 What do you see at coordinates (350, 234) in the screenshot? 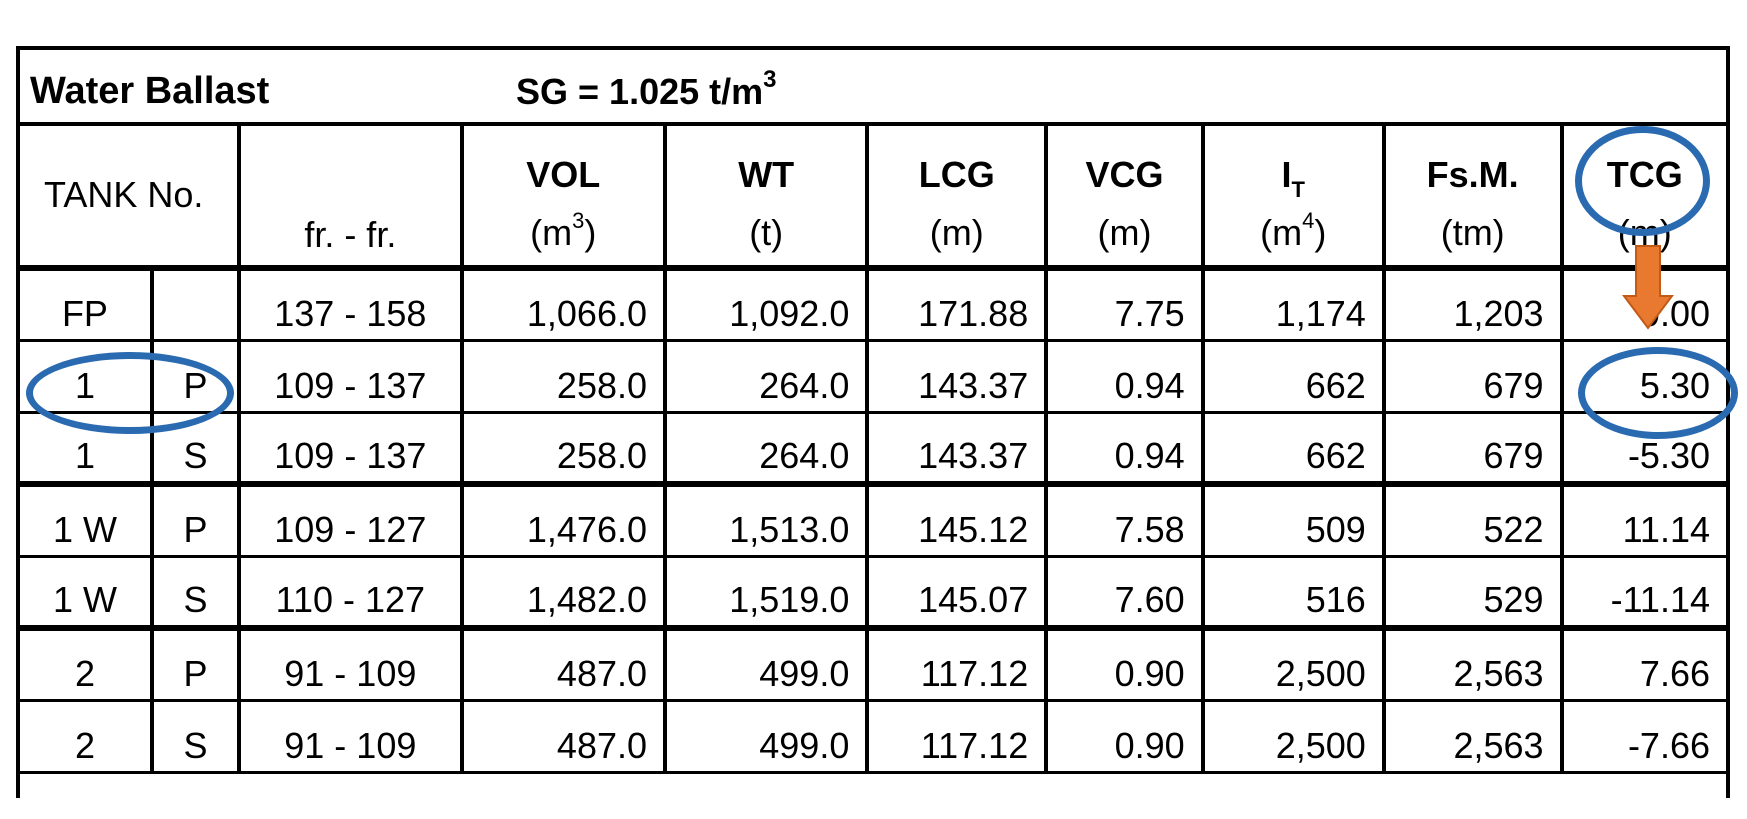
I see `header-frames-label: fr. - fr.` at bounding box center [350, 234].